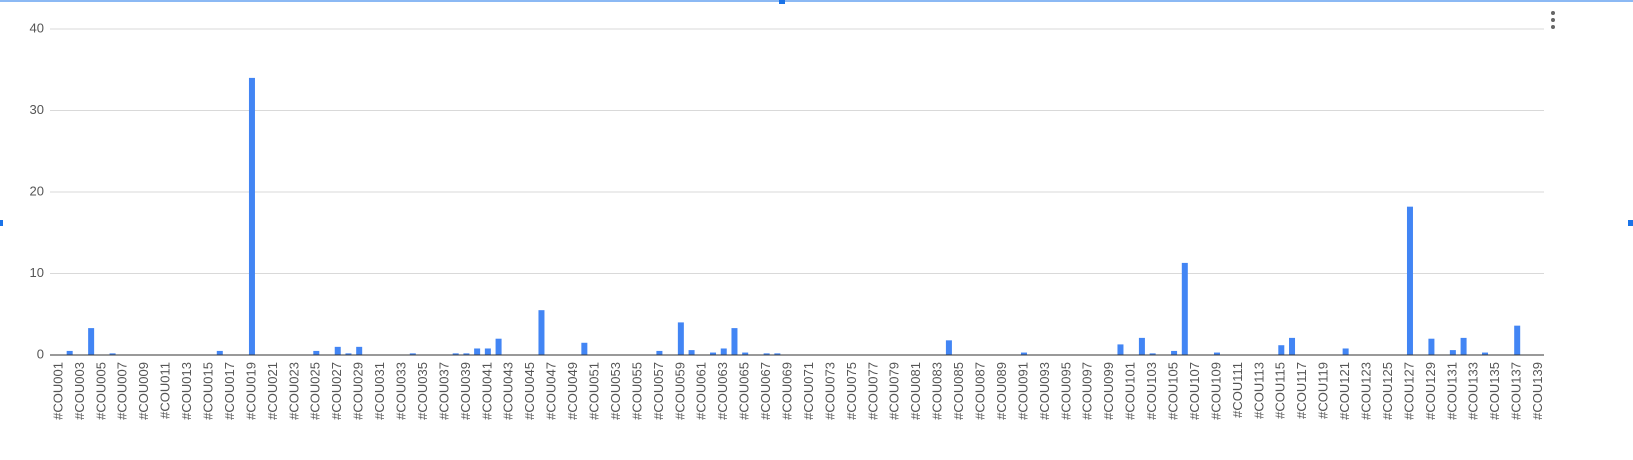  What do you see at coordinates (1494, 391) in the screenshot?
I see `x-tick-label: #COU135` at bounding box center [1494, 391].